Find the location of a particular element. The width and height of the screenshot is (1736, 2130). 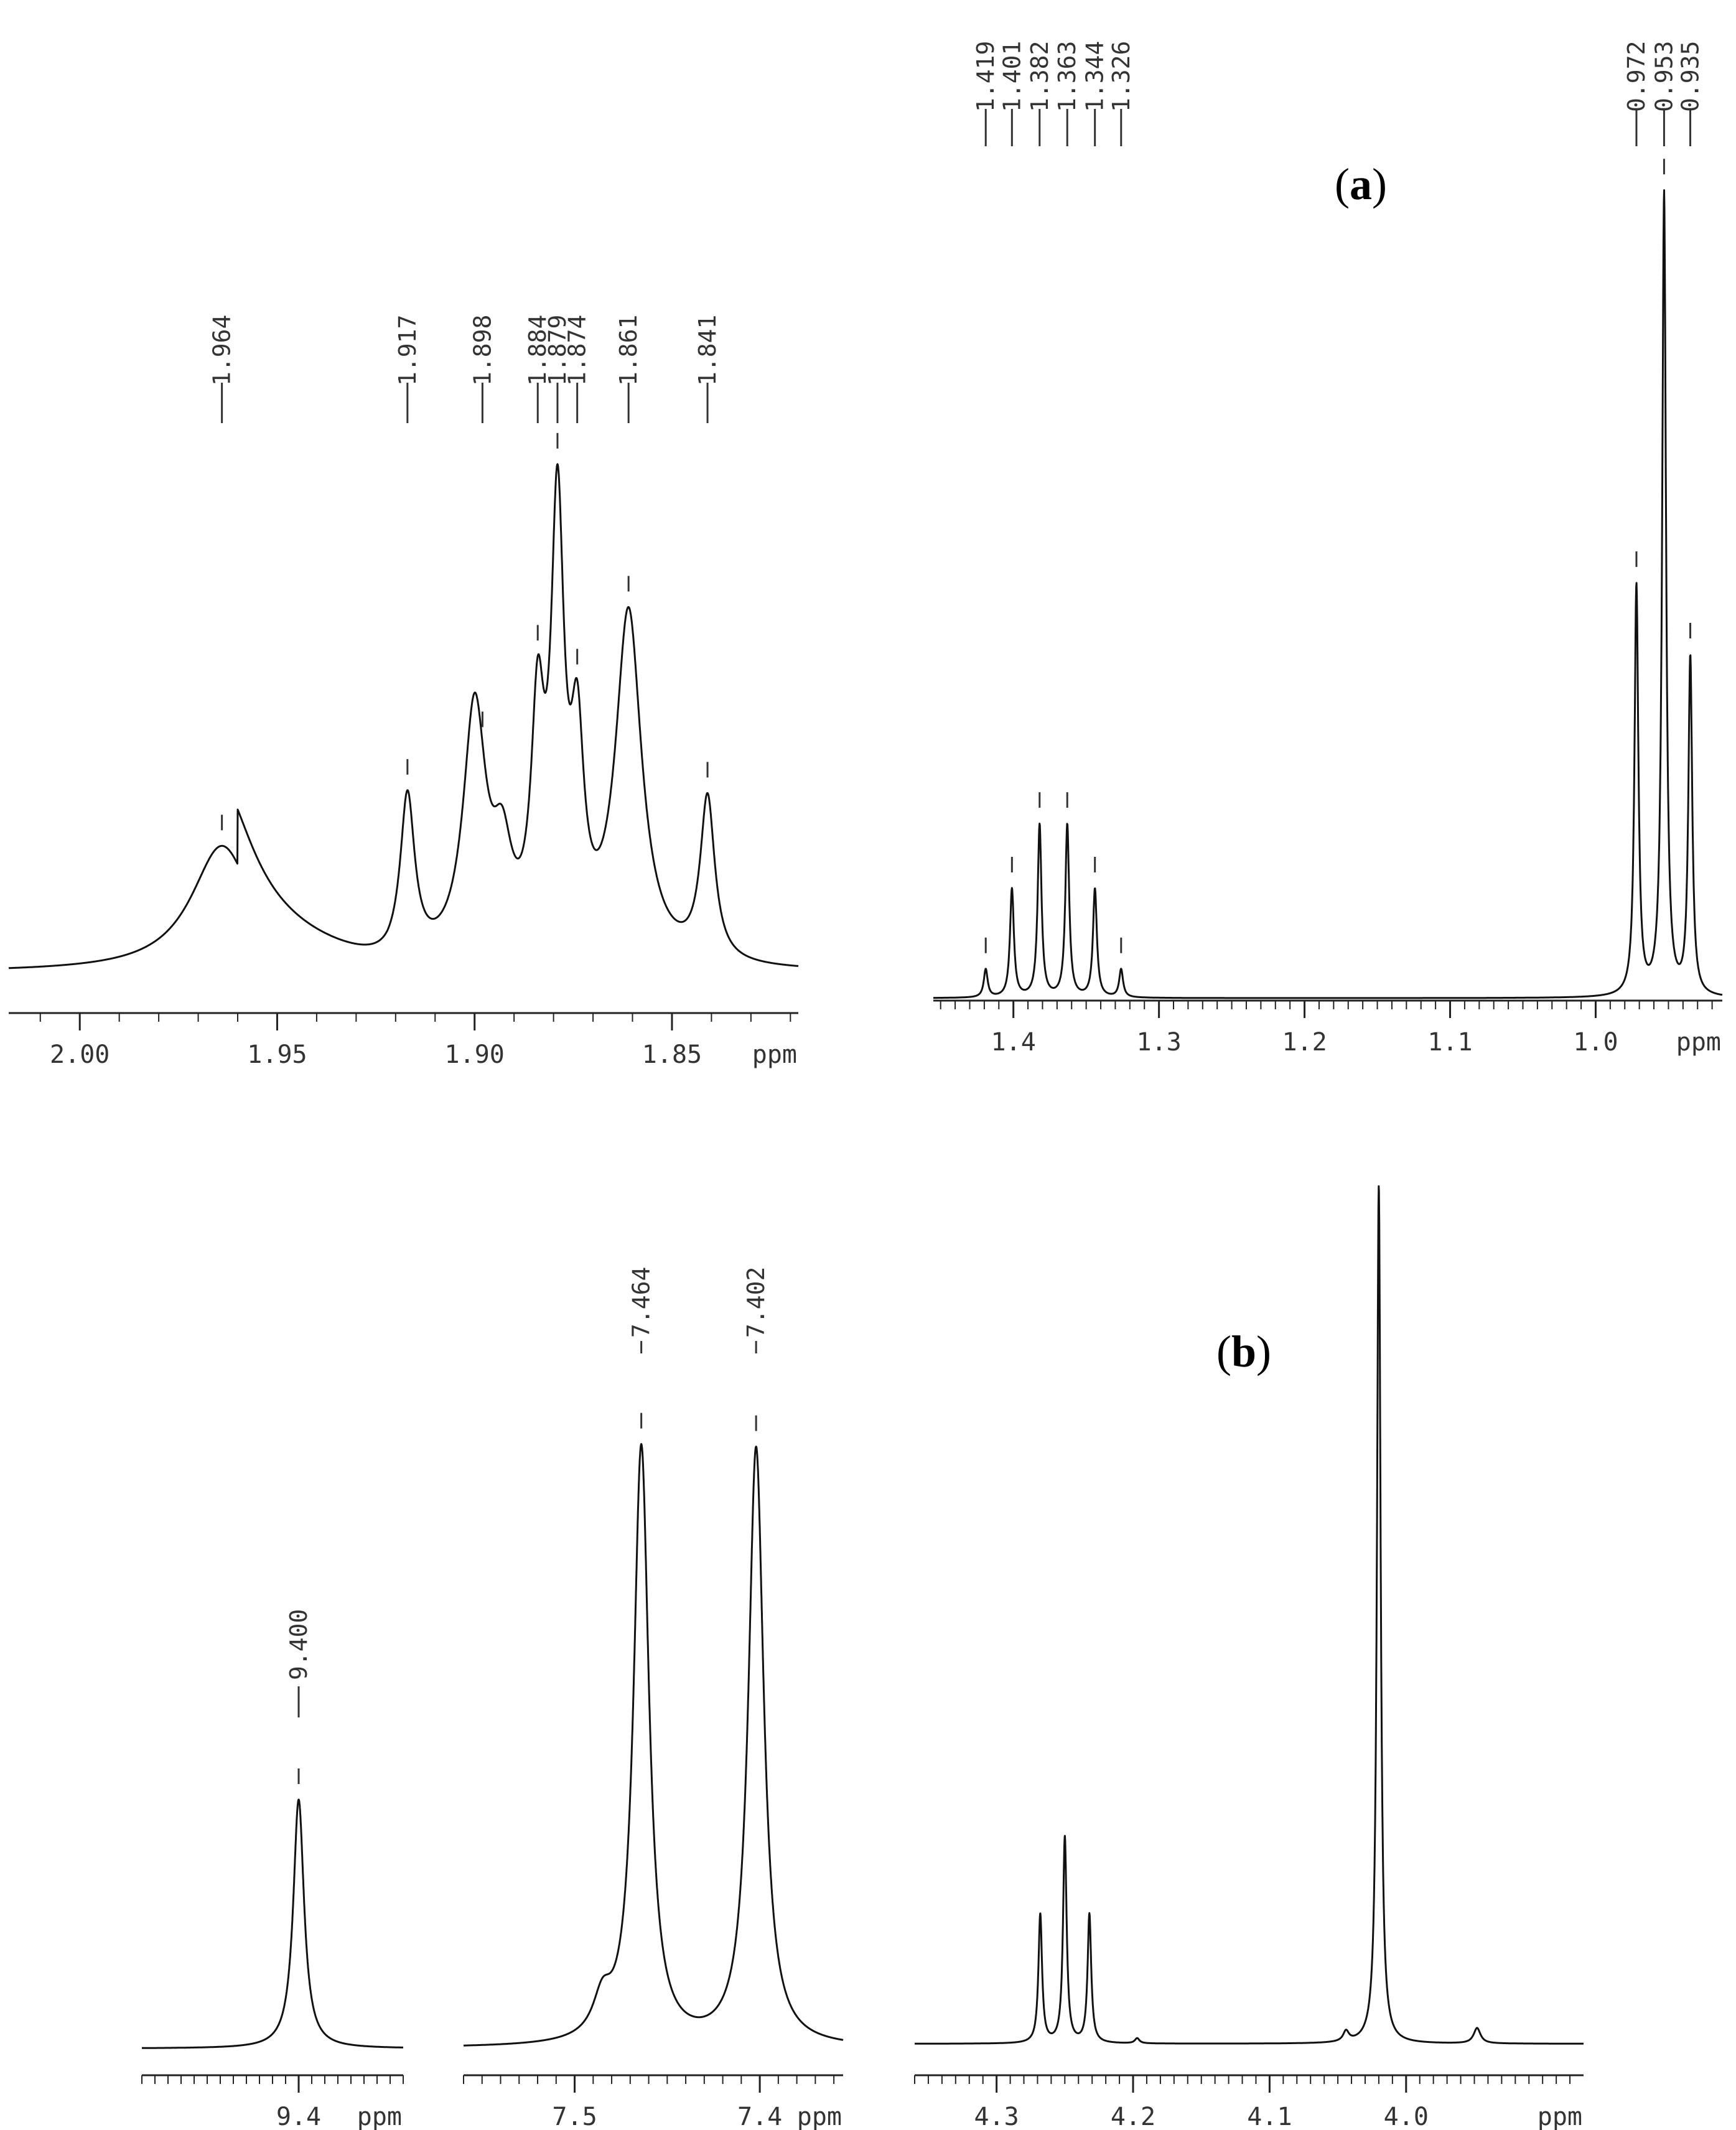

peak-label: 1.382 is located at coordinates (1039, 76).